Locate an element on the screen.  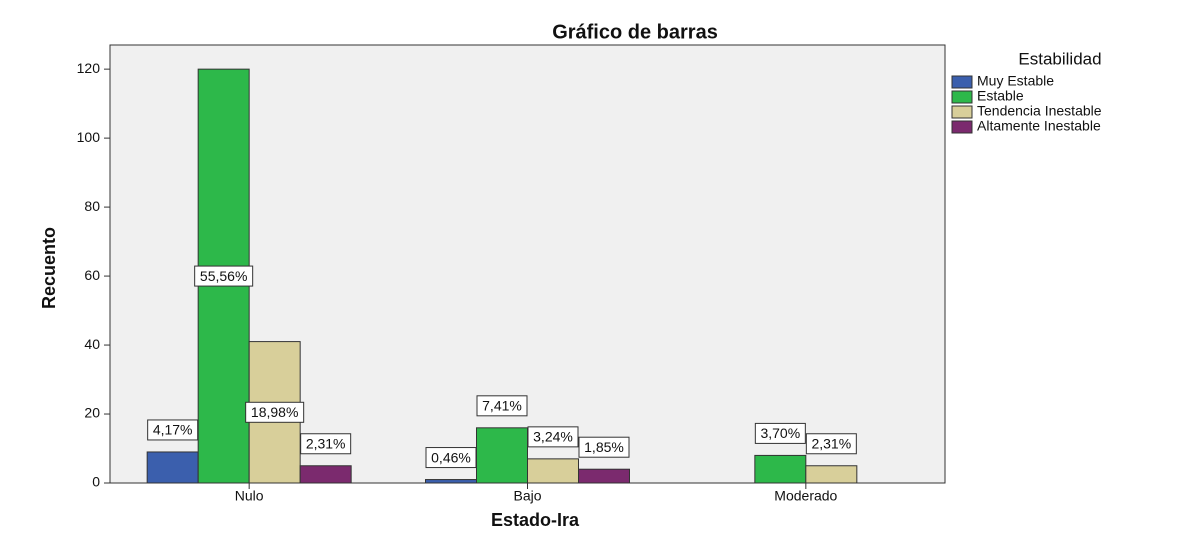
data-label: 1,85% is located at coordinates (604, 447).